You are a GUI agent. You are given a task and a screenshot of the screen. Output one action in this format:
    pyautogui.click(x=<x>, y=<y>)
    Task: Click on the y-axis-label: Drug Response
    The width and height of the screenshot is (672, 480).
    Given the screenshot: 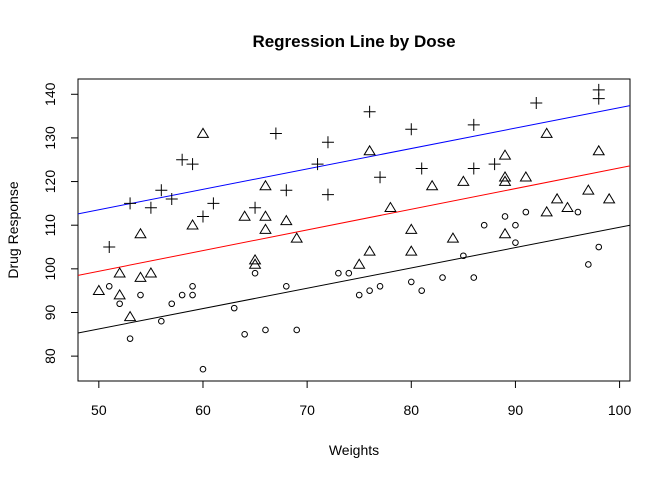 What is the action you would take?
    pyautogui.click(x=13, y=229)
    